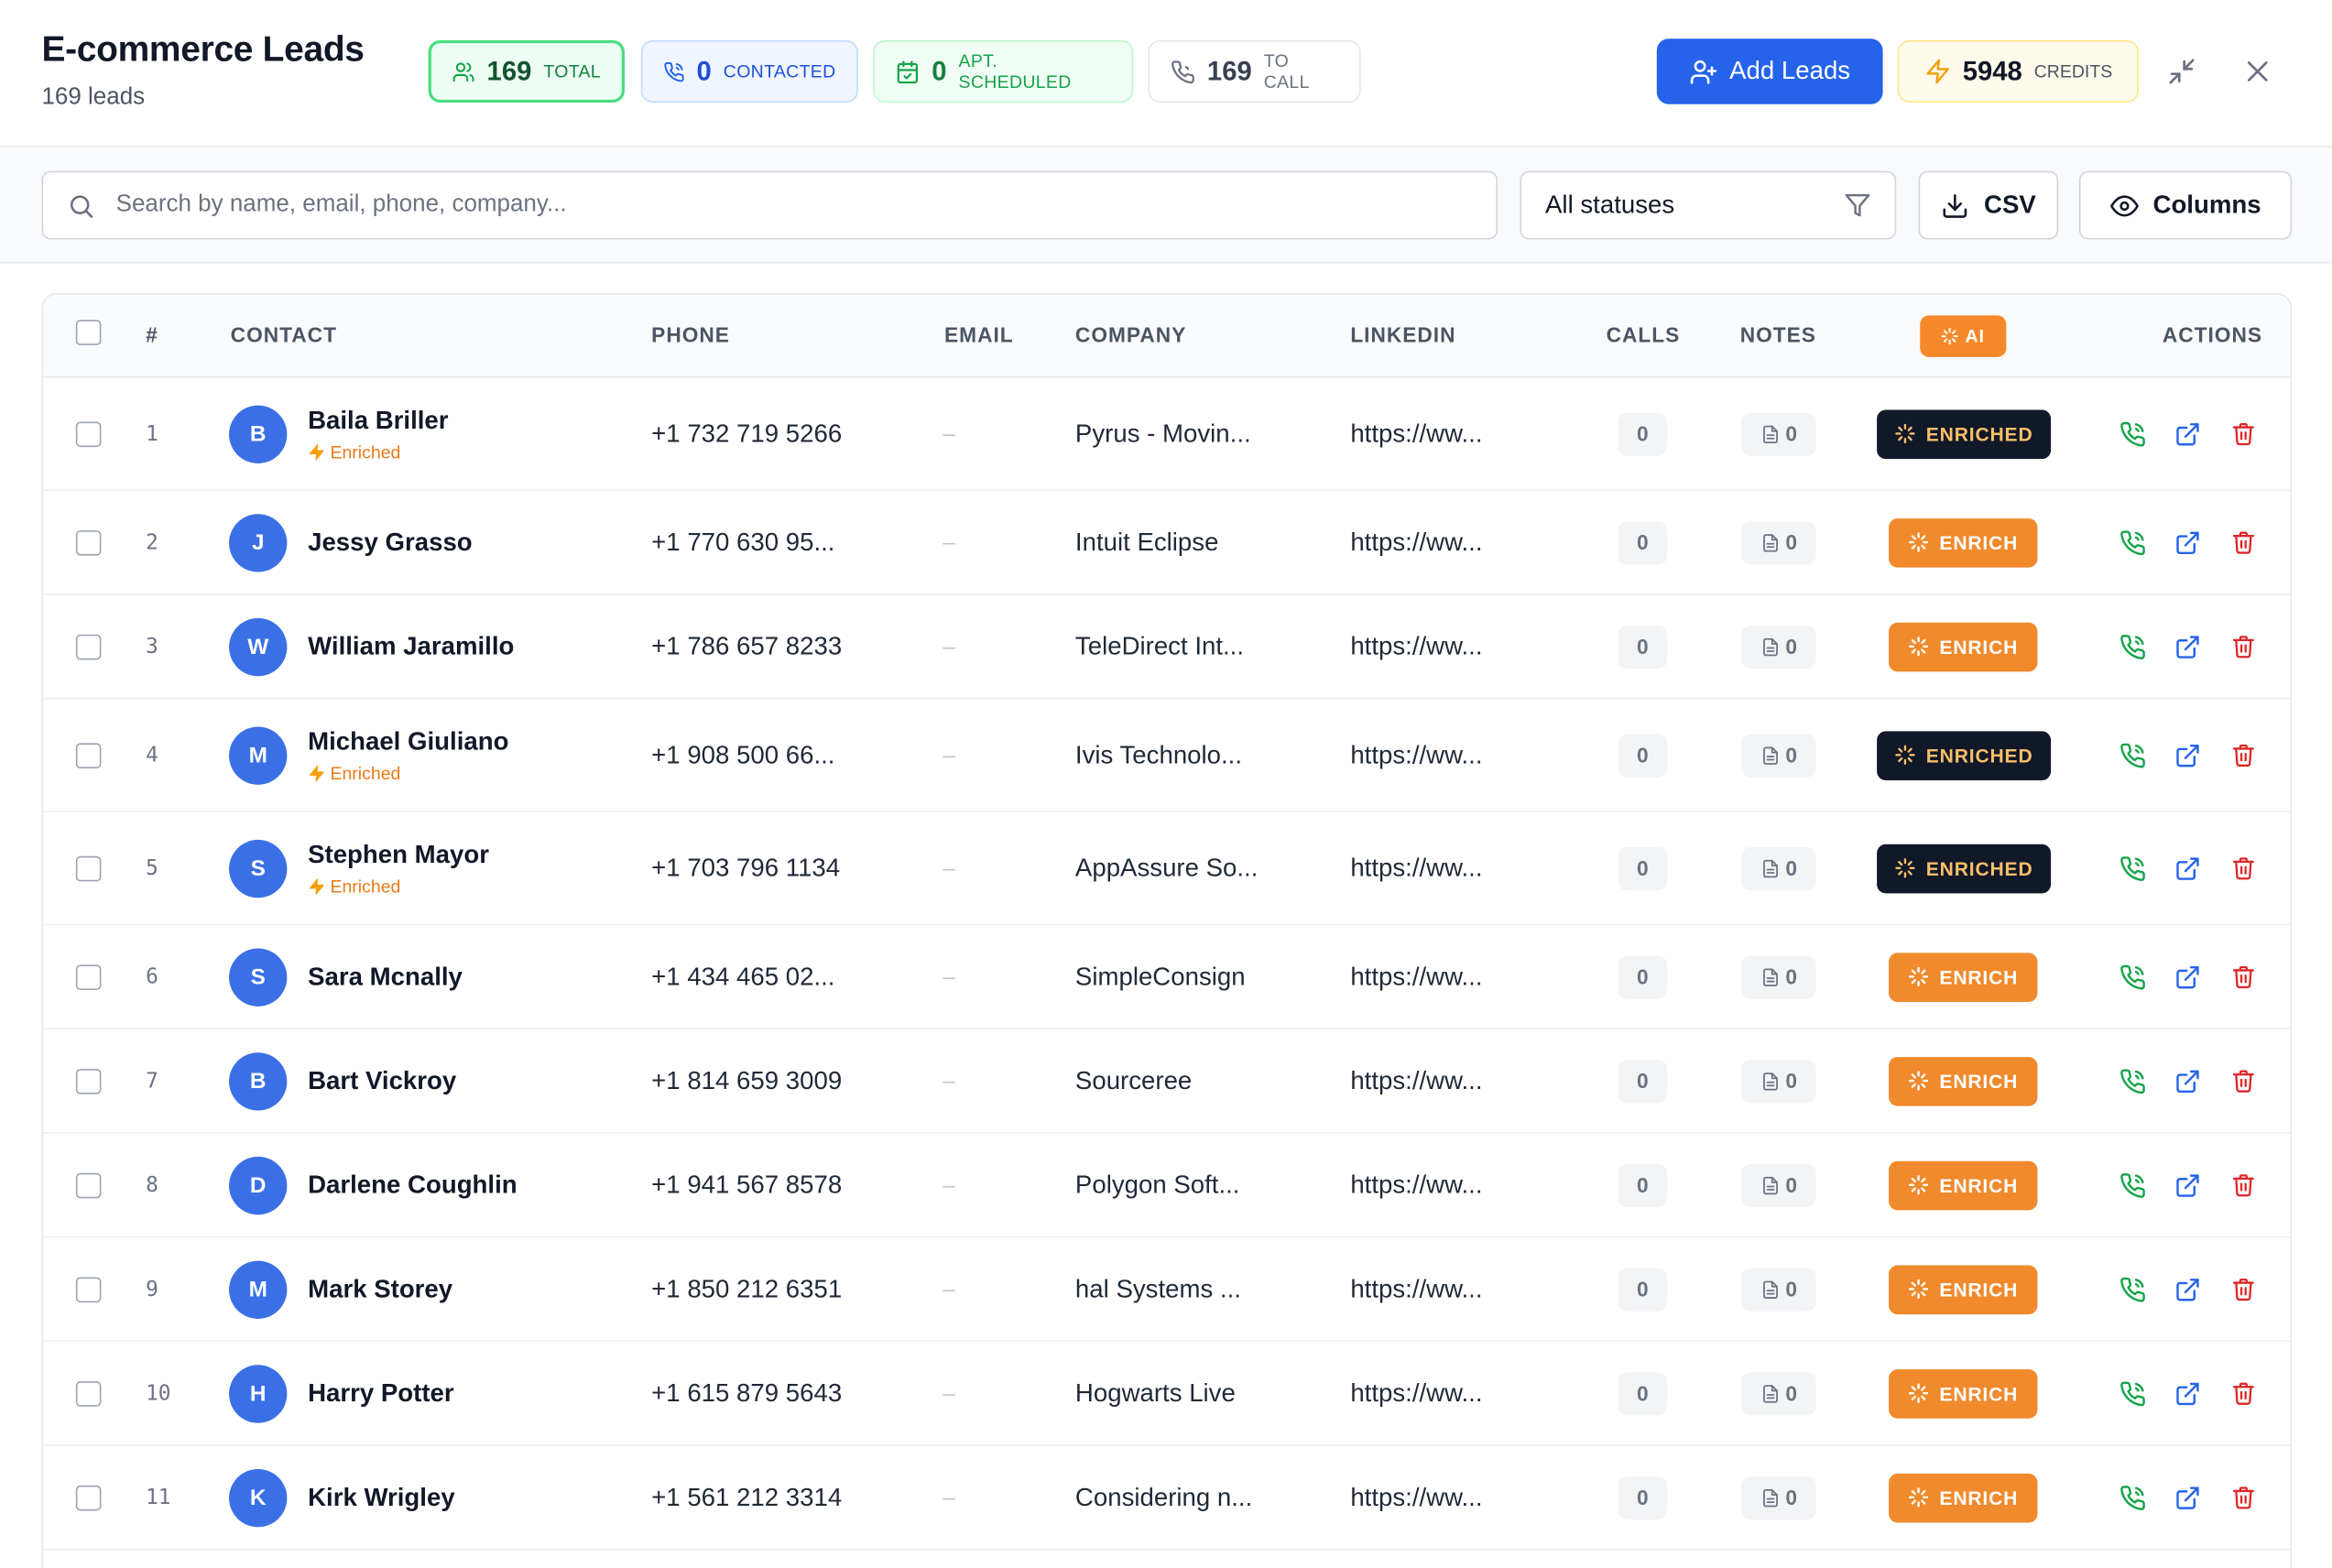  What do you see at coordinates (381, 1392) in the screenshot?
I see `contact-name: Harry Potter` at bounding box center [381, 1392].